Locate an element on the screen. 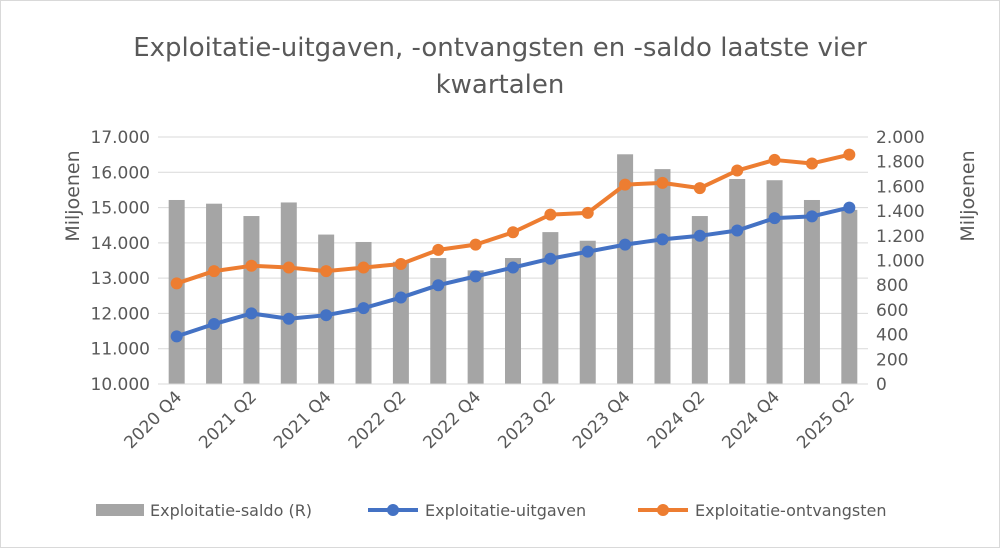 This screenshot has height=548, width=1000. left-tick-label: 11.000 is located at coordinates (120, 350).